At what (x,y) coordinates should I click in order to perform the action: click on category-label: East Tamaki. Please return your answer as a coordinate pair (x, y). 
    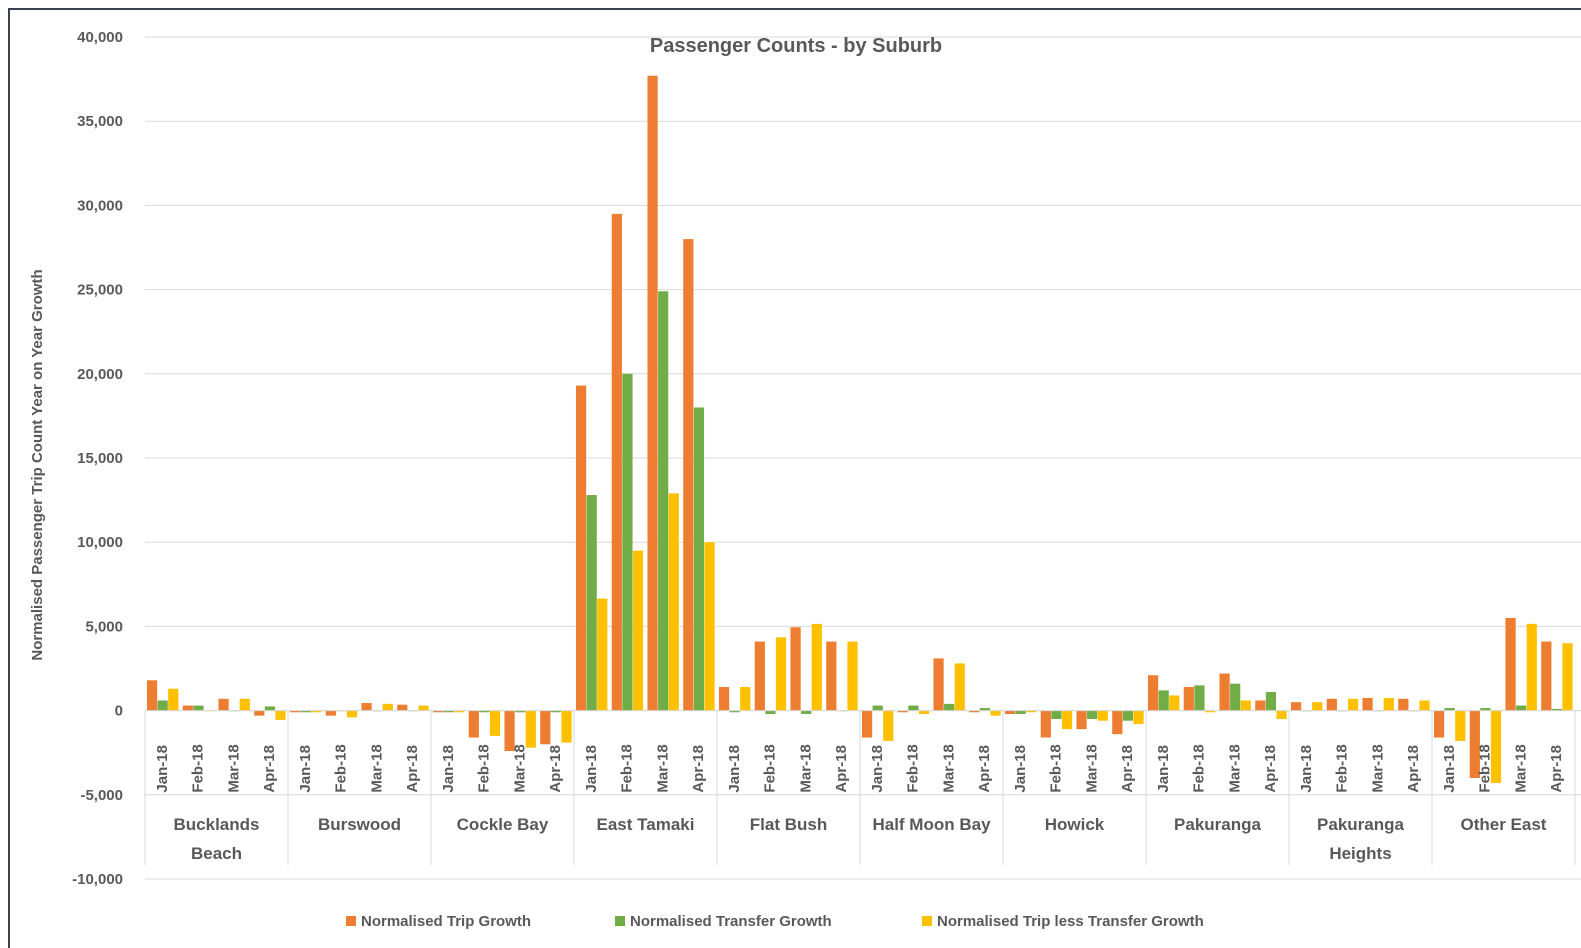
    Looking at the image, I should click on (646, 824).